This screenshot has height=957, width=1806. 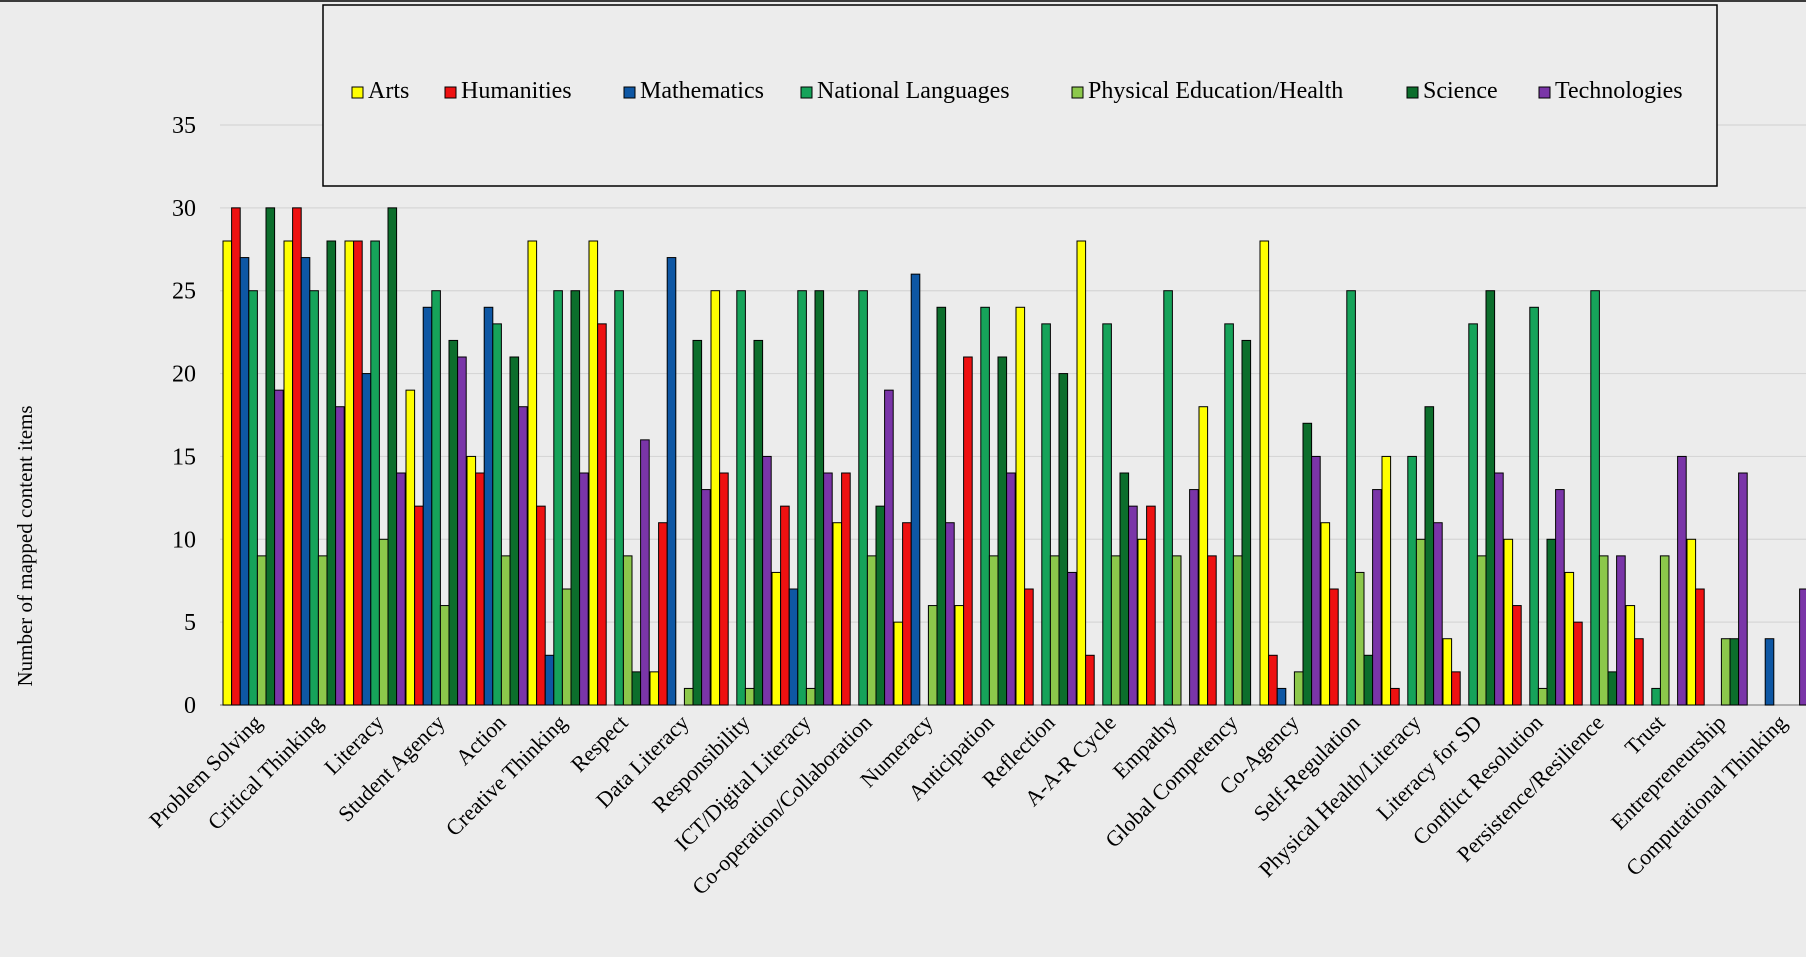 What do you see at coordinates (1610, 91) in the screenshot?
I see `legend-item: Technologies` at bounding box center [1610, 91].